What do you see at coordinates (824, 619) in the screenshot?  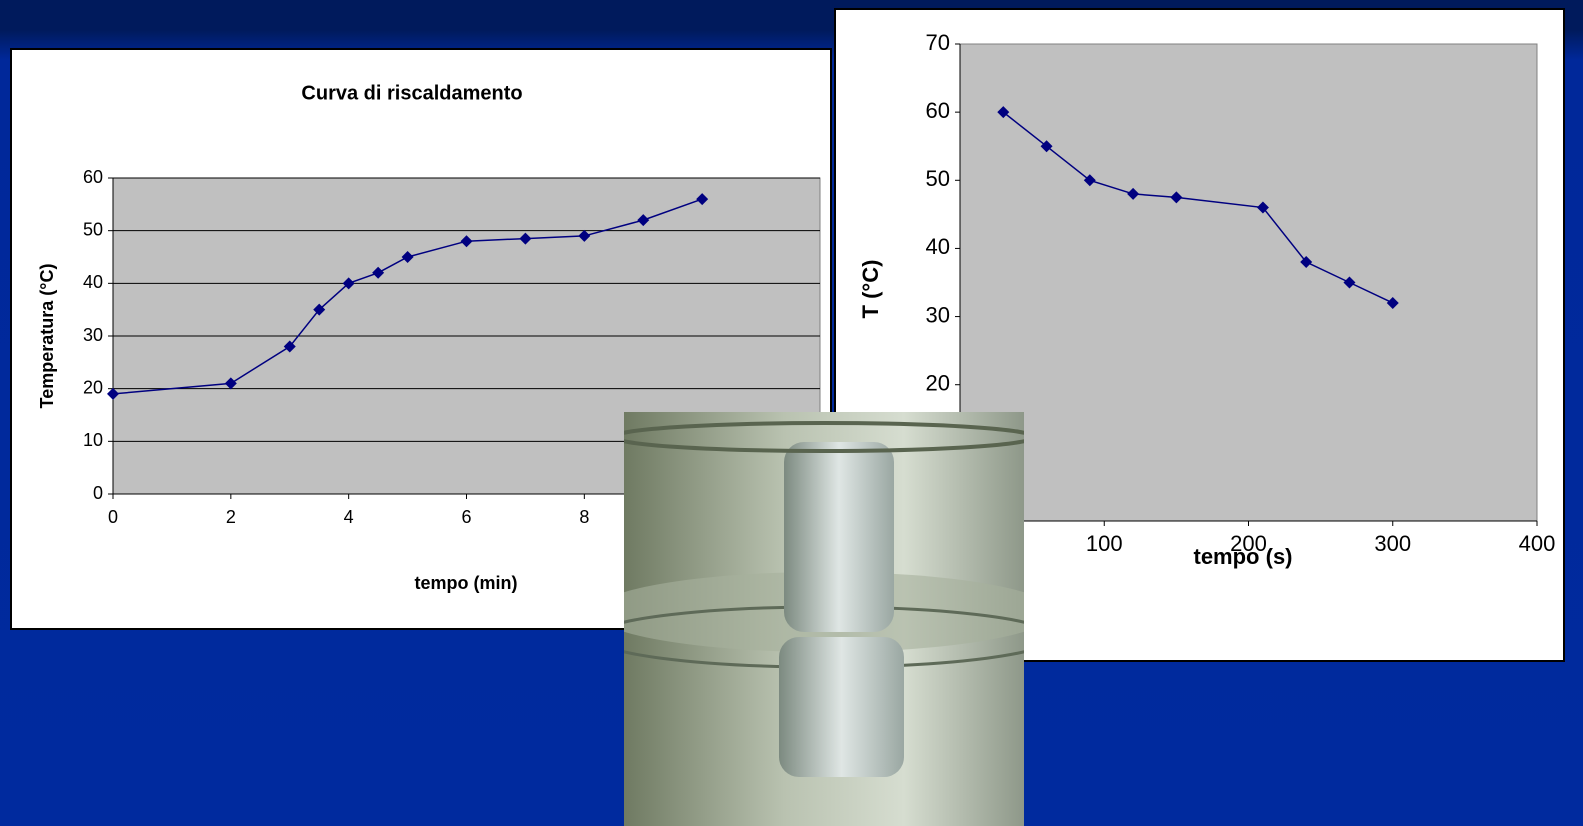 I see `photo` at bounding box center [824, 619].